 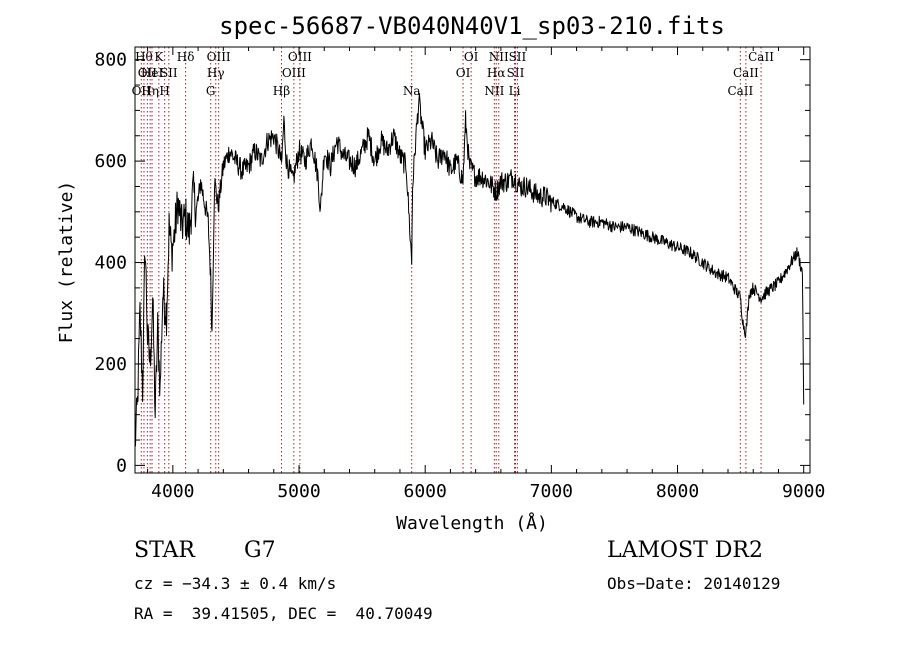 I want to click on marker-label-0: OII, so click(x=142, y=91).